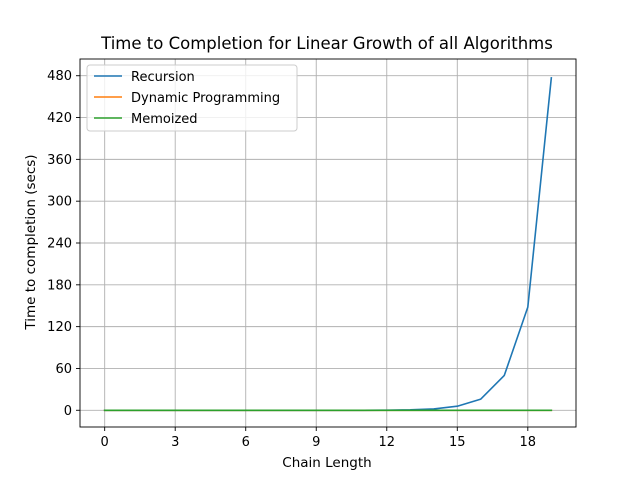 Image resolution: width=640 pixels, height=480 pixels. I want to click on y-tick-label: 420, so click(59, 118).